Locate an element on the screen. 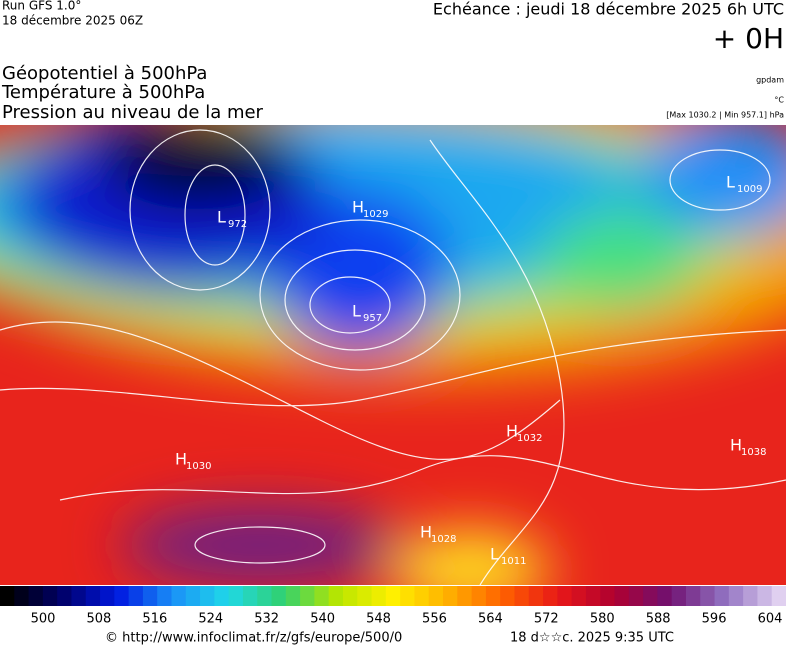  colorbar-label: 516 is located at coordinates (154, 619).